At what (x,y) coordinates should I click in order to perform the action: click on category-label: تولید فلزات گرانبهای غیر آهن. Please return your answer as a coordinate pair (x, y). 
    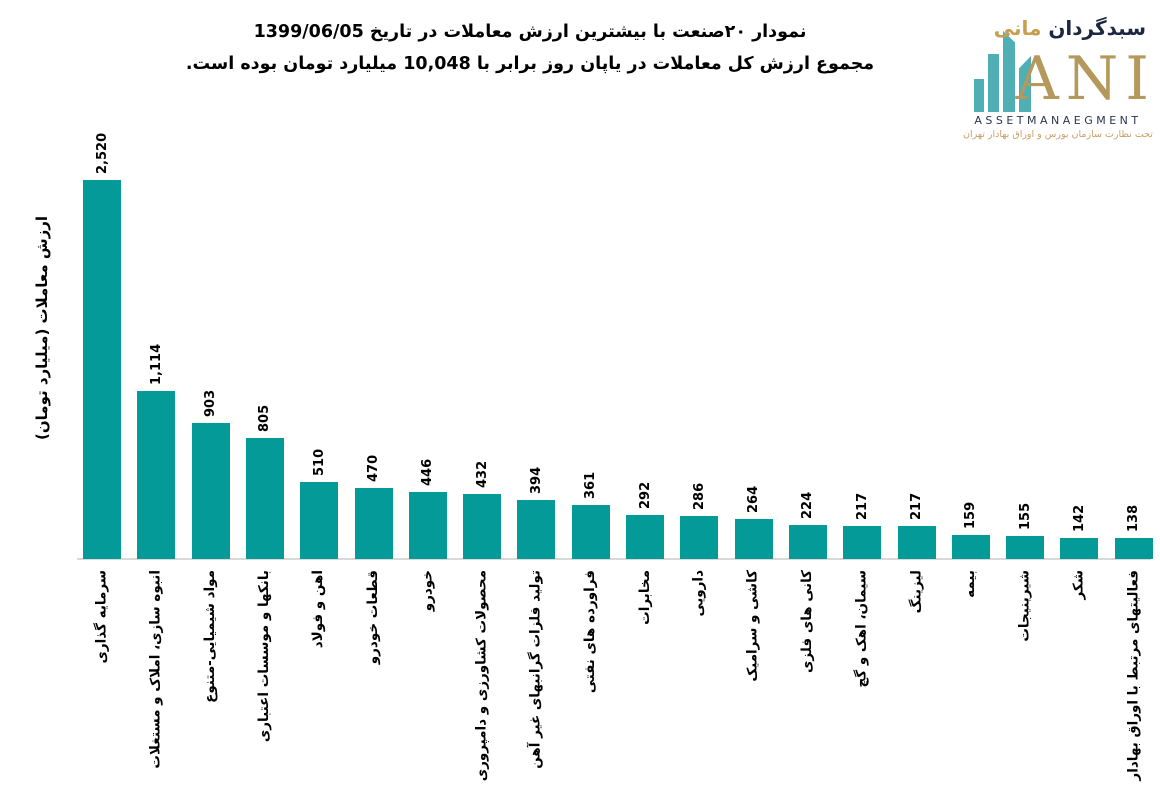
    Looking at the image, I should click on (535, 669).